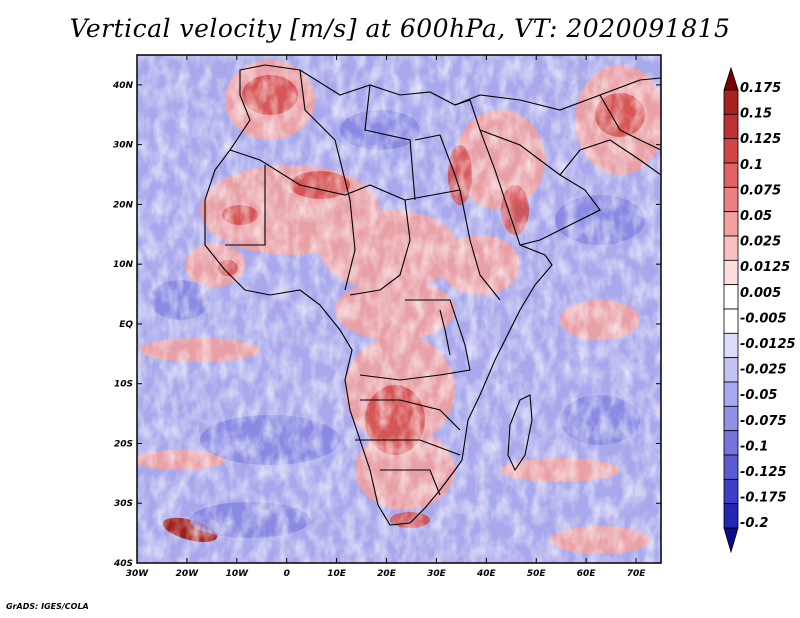 The height and width of the screenshot is (618, 800). What do you see at coordinates (731, 78) in the screenshot?
I see `colorbar-top-arrow` at bounding box center [731, 78].